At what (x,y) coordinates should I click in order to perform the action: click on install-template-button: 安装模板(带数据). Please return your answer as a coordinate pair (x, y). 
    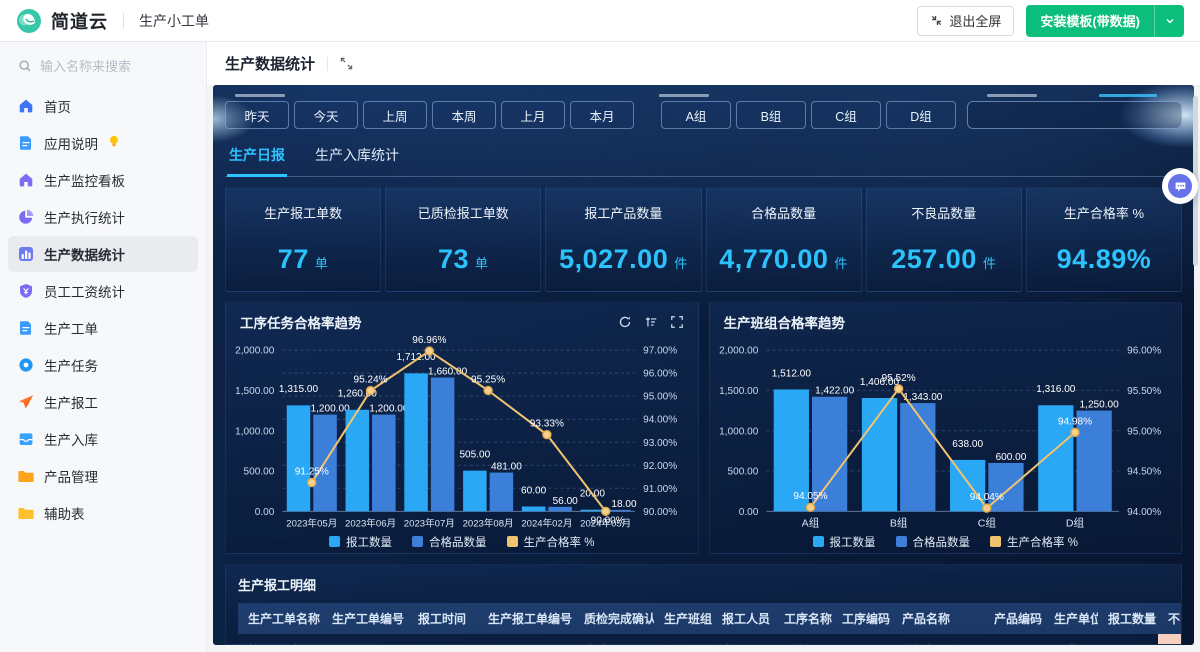
    Looking at the image, I should click on (1090, 20).